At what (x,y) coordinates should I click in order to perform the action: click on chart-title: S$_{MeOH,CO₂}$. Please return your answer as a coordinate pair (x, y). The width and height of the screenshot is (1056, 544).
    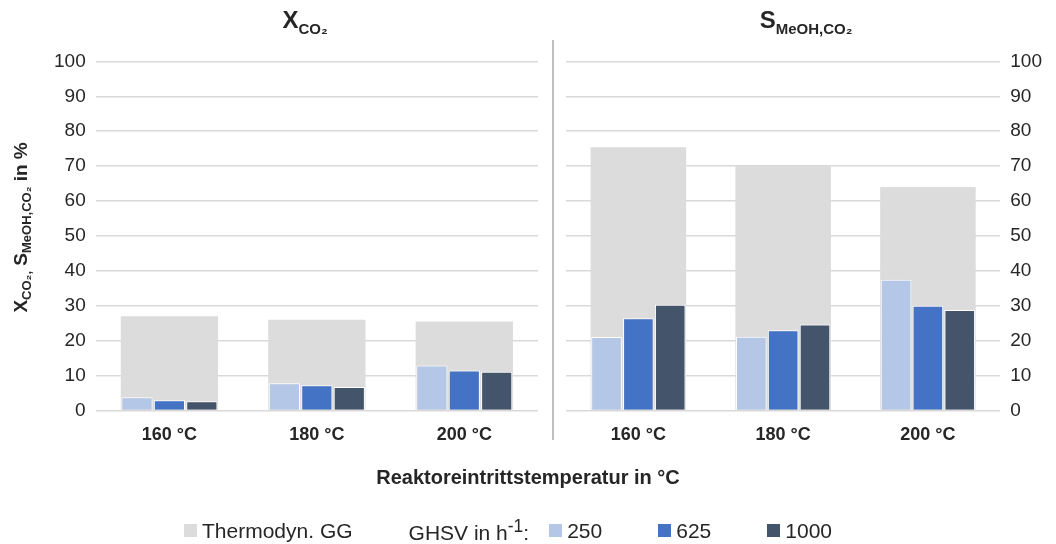
    Looking at the image, I should click on (806, 21).